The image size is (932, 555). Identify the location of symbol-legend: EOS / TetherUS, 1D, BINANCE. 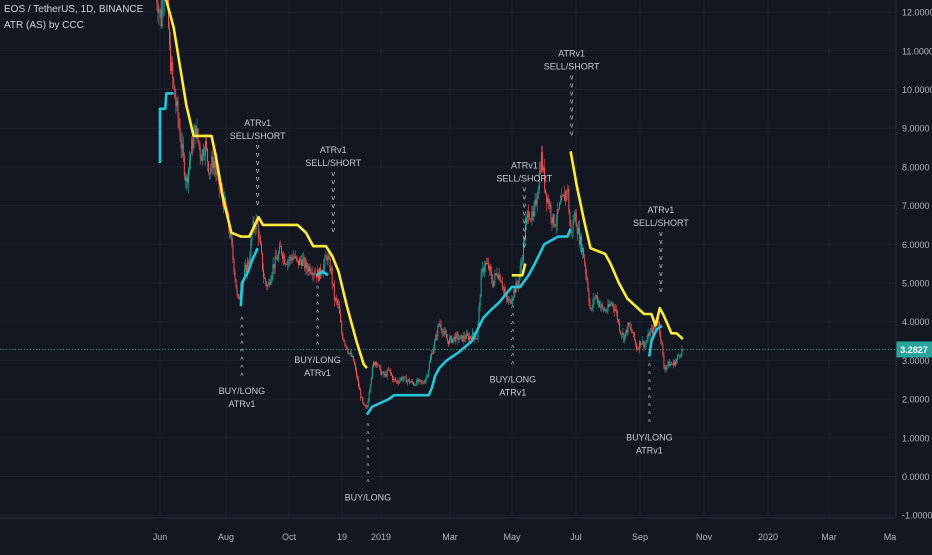
(74, 9).